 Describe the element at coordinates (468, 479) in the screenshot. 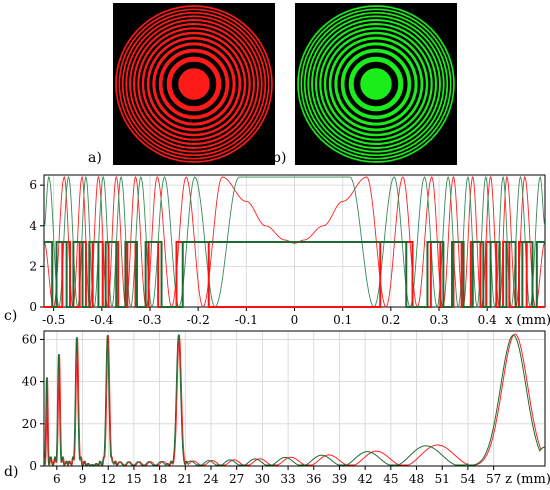

I see `x-tick-label: 54` at that location.